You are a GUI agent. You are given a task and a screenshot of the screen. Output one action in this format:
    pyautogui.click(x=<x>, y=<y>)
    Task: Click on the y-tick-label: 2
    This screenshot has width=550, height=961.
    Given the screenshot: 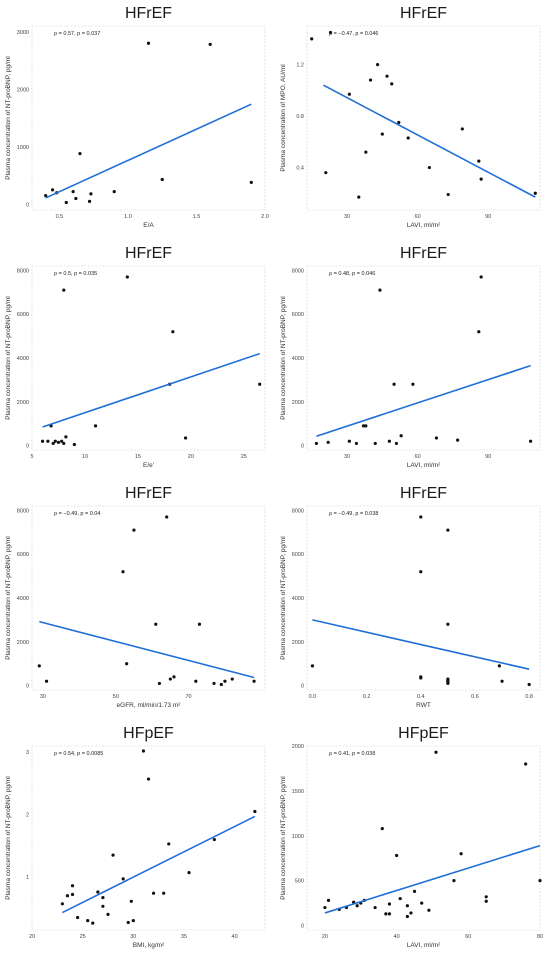 What is the action you would take?
    pyautogui.click(x=27, y=816)
    